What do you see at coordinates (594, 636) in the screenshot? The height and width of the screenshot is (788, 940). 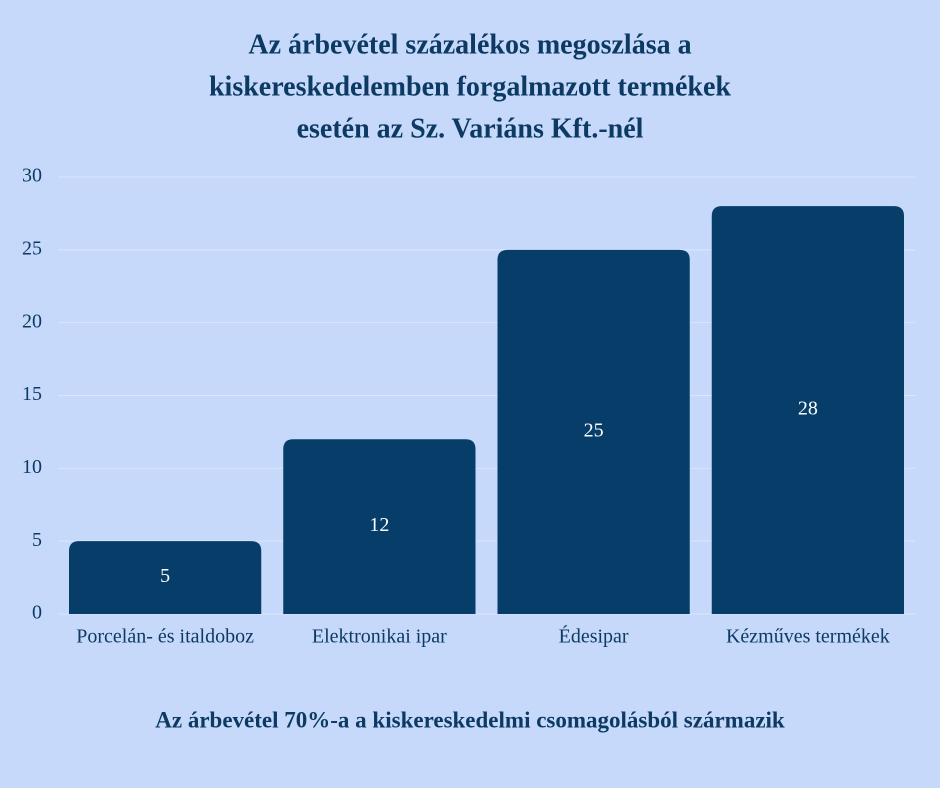 I see `x-tick-label: Édesipar` at bounding box center [594, 636].